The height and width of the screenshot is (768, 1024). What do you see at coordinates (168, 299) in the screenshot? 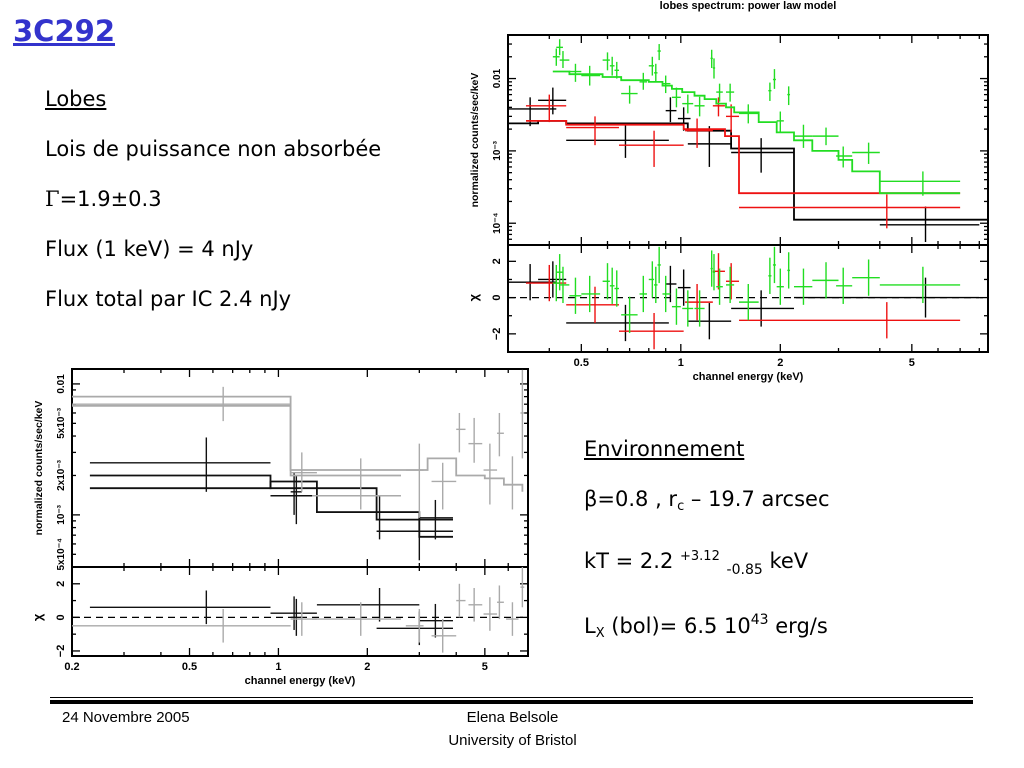
I see `lobes-flux-total: Flux total par IC 2.4 nJy` at bounding box center [168, 299].